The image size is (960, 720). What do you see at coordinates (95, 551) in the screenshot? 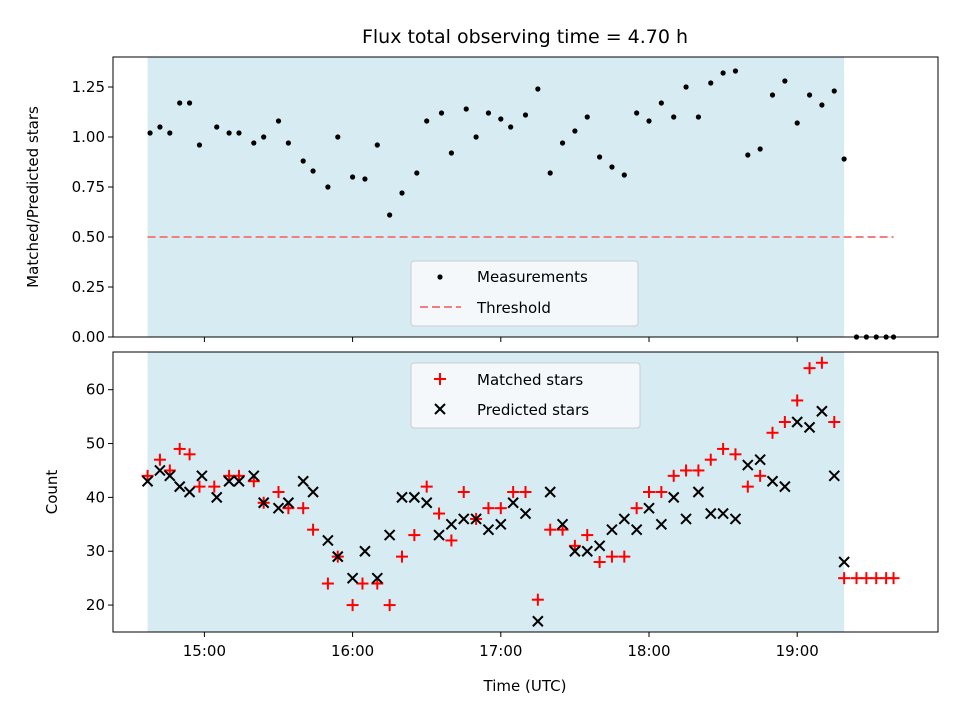
I see `y-tick-label: 30` at bounding box center [95, 551].